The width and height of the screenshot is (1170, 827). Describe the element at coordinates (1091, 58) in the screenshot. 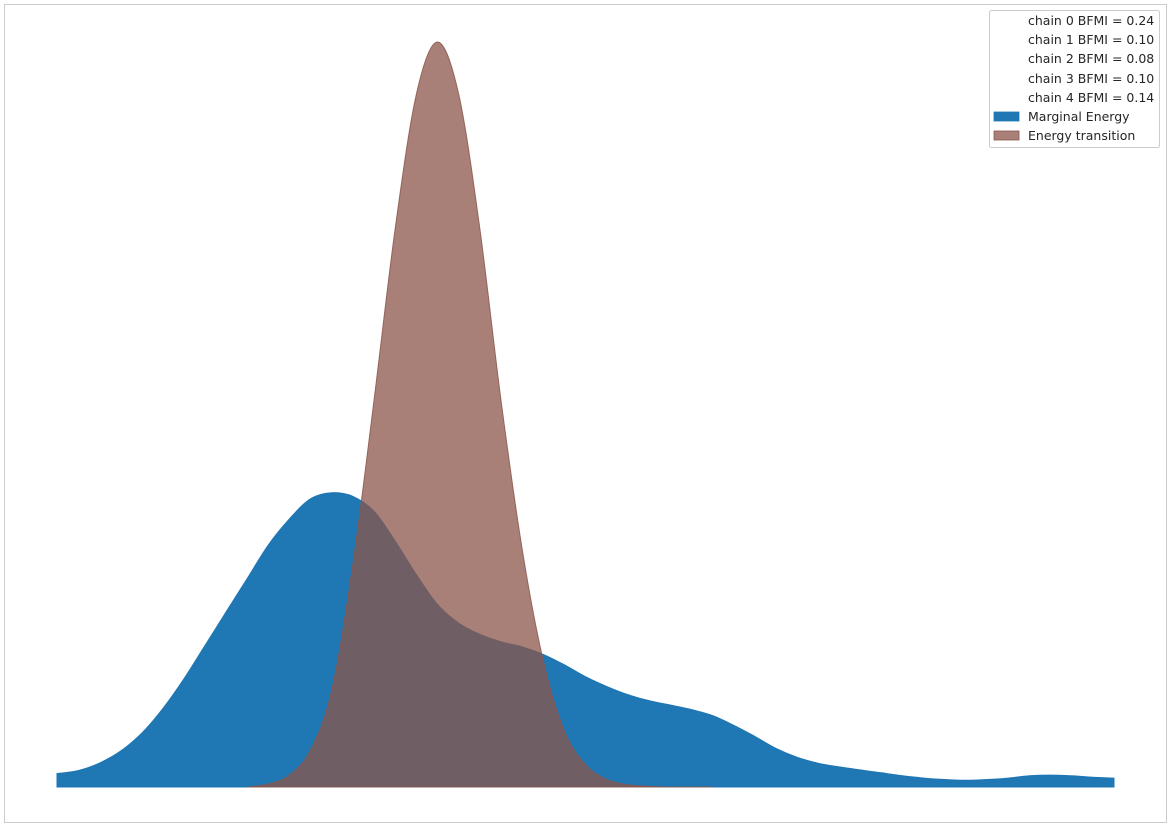

I see `legend-bfmi-chain-2: chain 2 BFMI = 0.08` at that location.